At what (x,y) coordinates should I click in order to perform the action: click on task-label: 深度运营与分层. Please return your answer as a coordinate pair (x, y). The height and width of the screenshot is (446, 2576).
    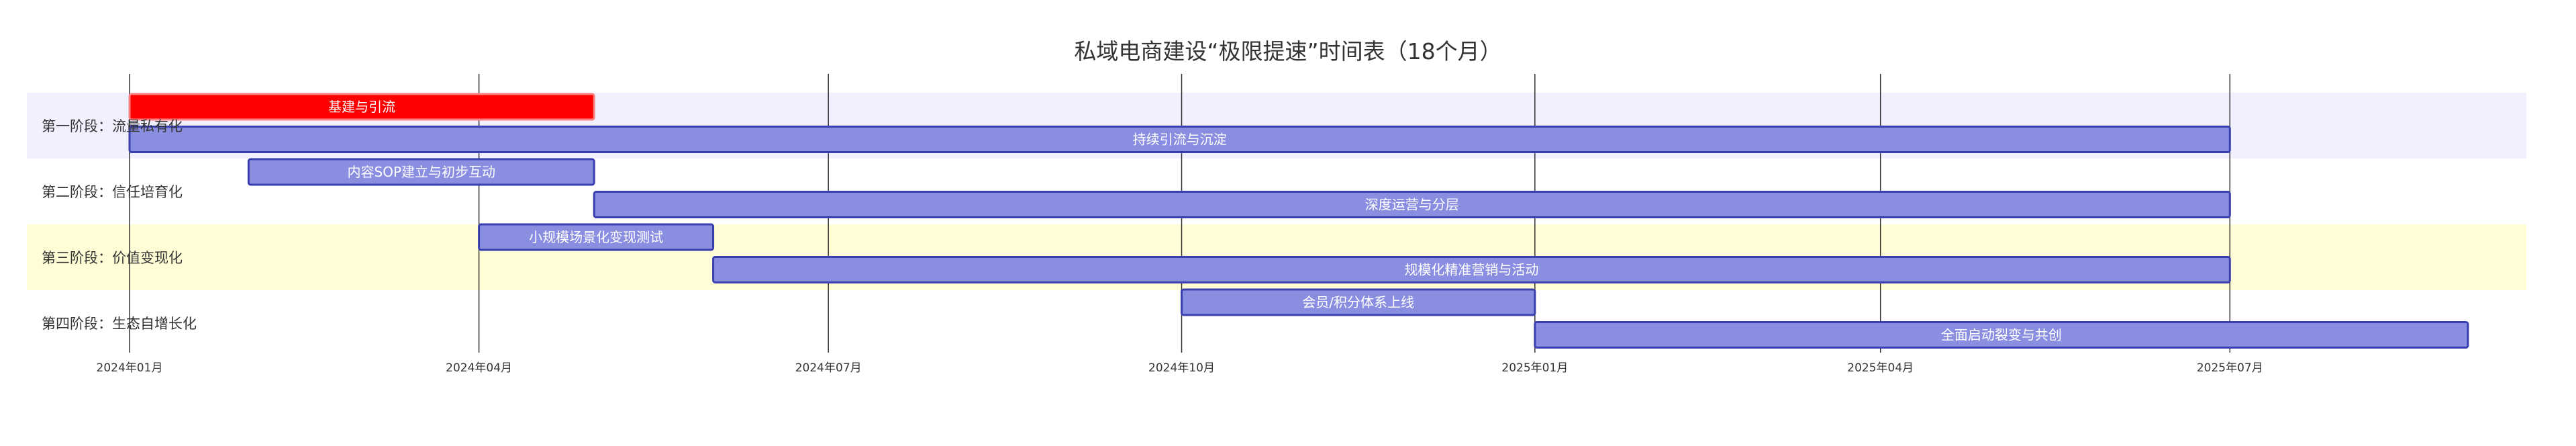
    Looking at the image, I should click on (1412, 205).